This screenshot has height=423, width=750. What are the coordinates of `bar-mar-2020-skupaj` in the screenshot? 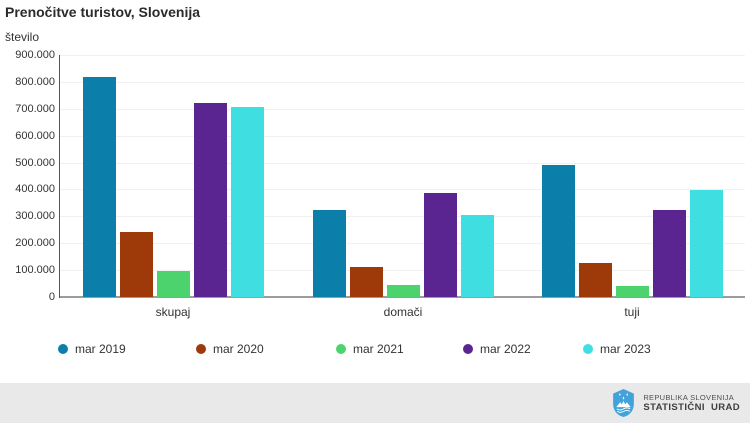 It's located at (136, 264).